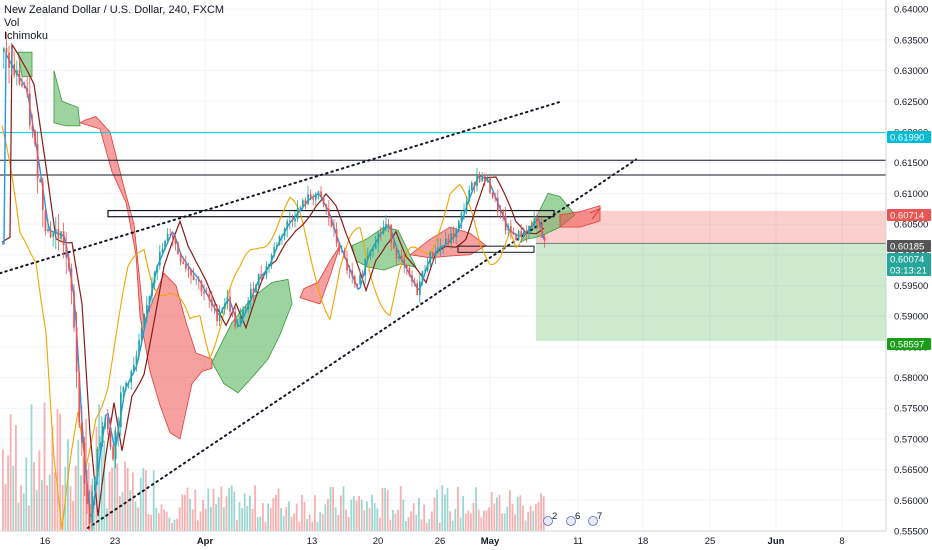 This screenshot has height=550, width=932. What do you see at coordinates (440, 541) in the screenshot?
I see `x-tick-label: 26` at bounding box center [440, 541].